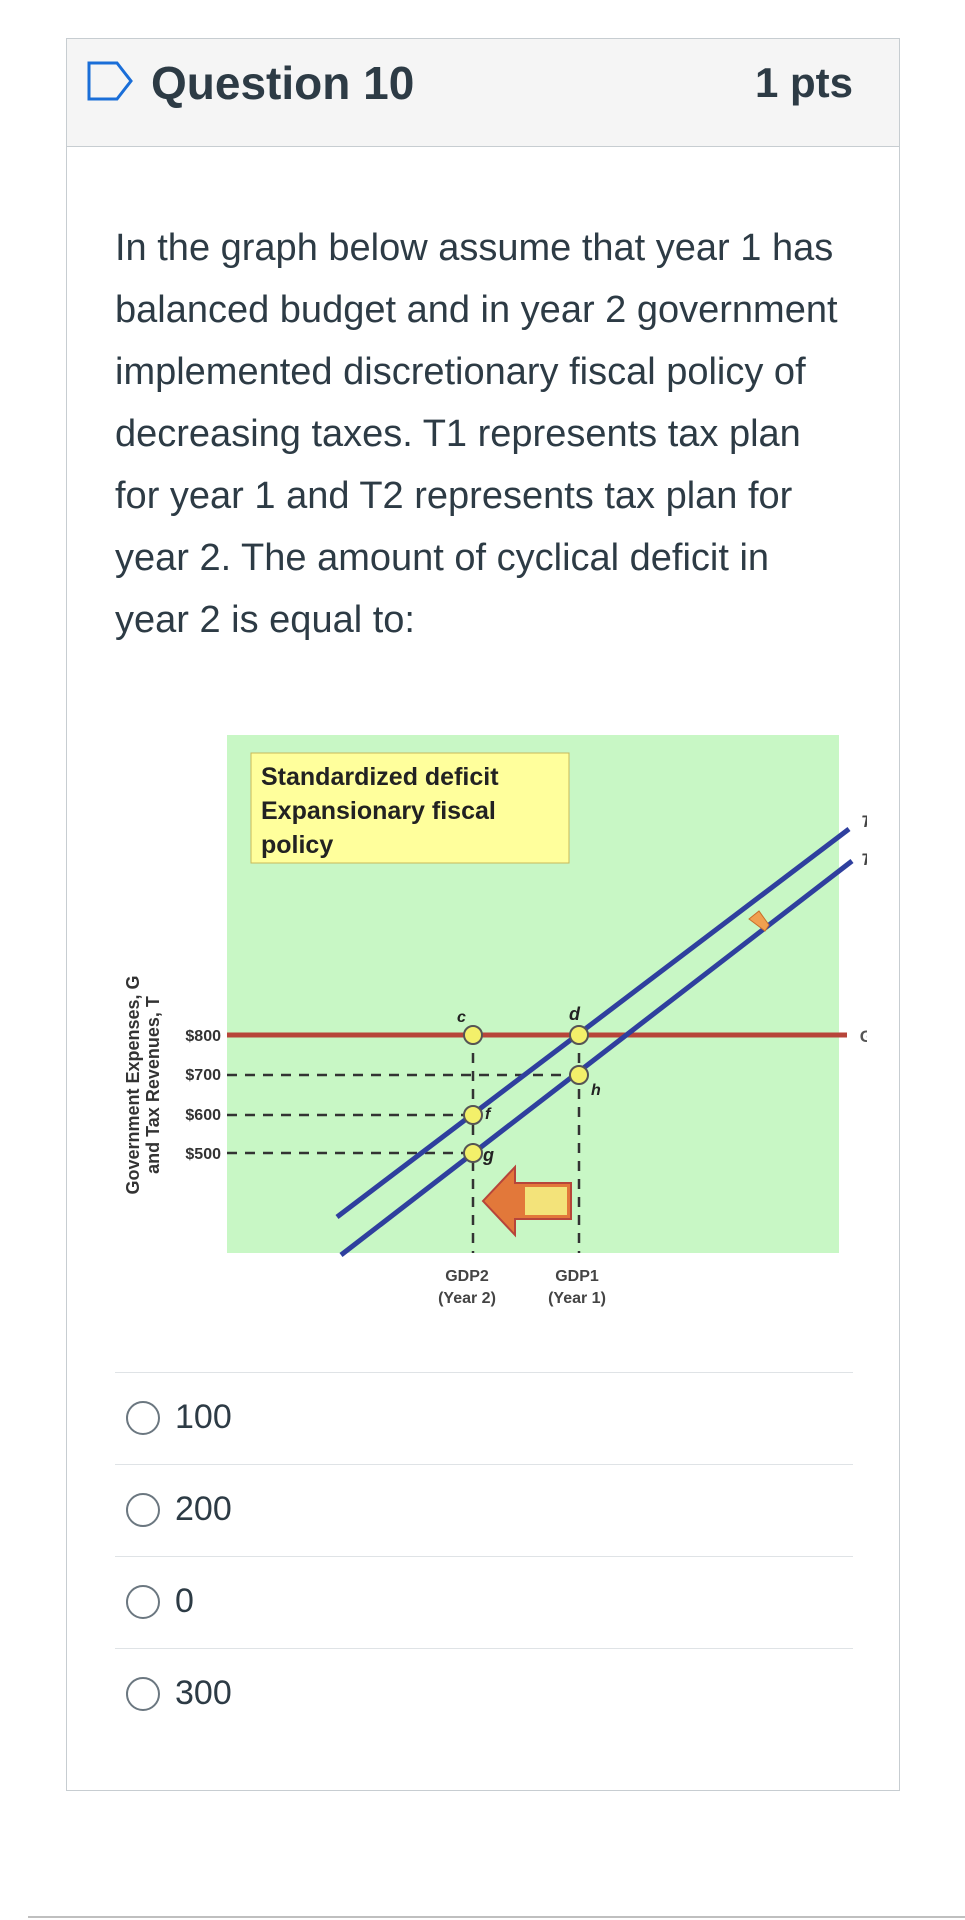  Describe the element at coordinates (203, 1417) in the screenshot. I see `answer-label: 100` at that location.